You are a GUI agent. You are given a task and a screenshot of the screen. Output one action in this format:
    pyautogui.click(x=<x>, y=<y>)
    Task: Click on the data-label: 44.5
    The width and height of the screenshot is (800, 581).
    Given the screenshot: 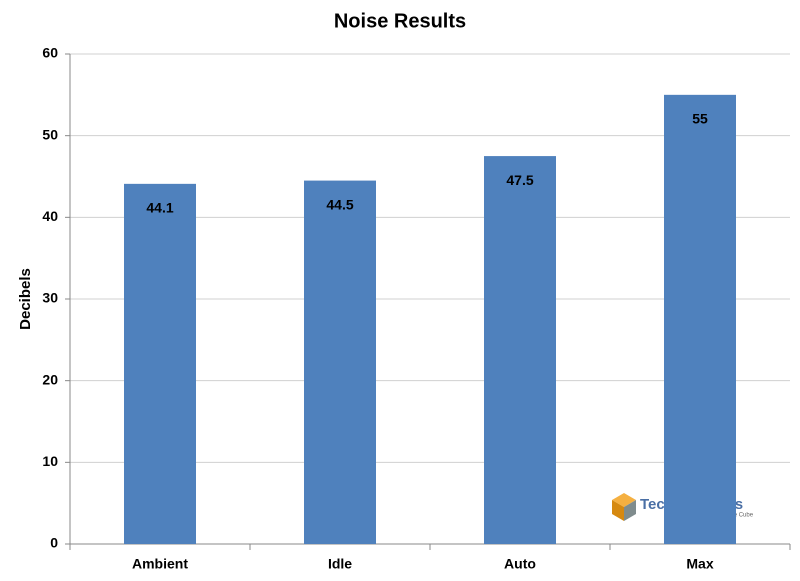 What is the action you would take?
    pyautogui.click(x=339, y=204)
    